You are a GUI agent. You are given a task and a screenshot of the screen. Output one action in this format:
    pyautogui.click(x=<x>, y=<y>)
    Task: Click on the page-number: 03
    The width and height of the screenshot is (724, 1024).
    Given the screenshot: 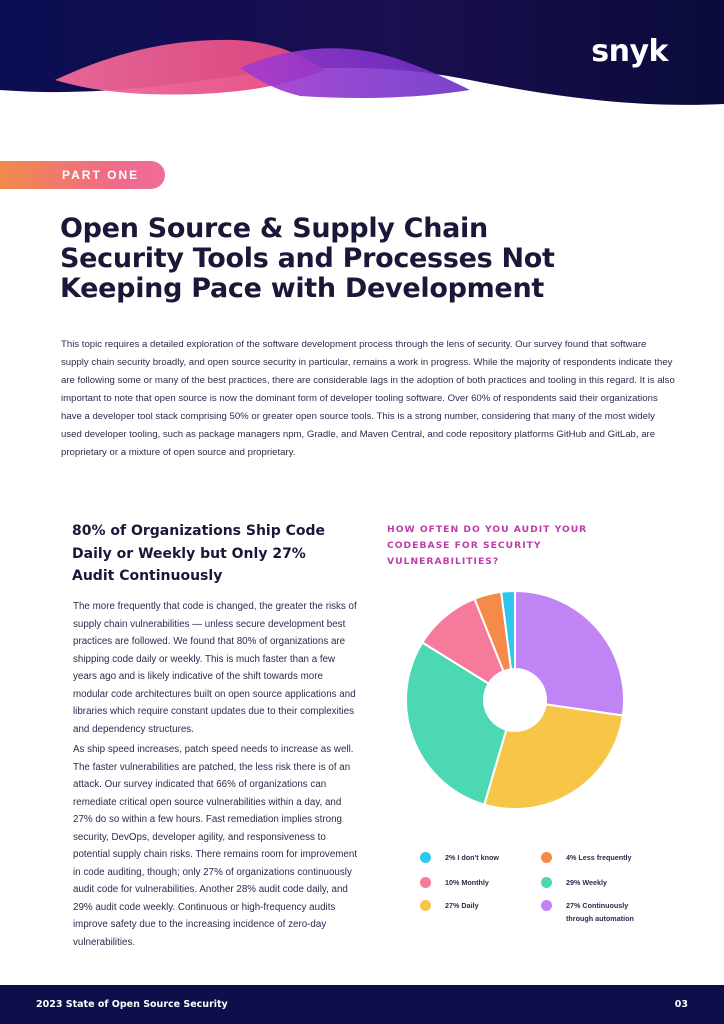 What is the action you would take?
    pyautogui.click(x=681, y=1004)
    